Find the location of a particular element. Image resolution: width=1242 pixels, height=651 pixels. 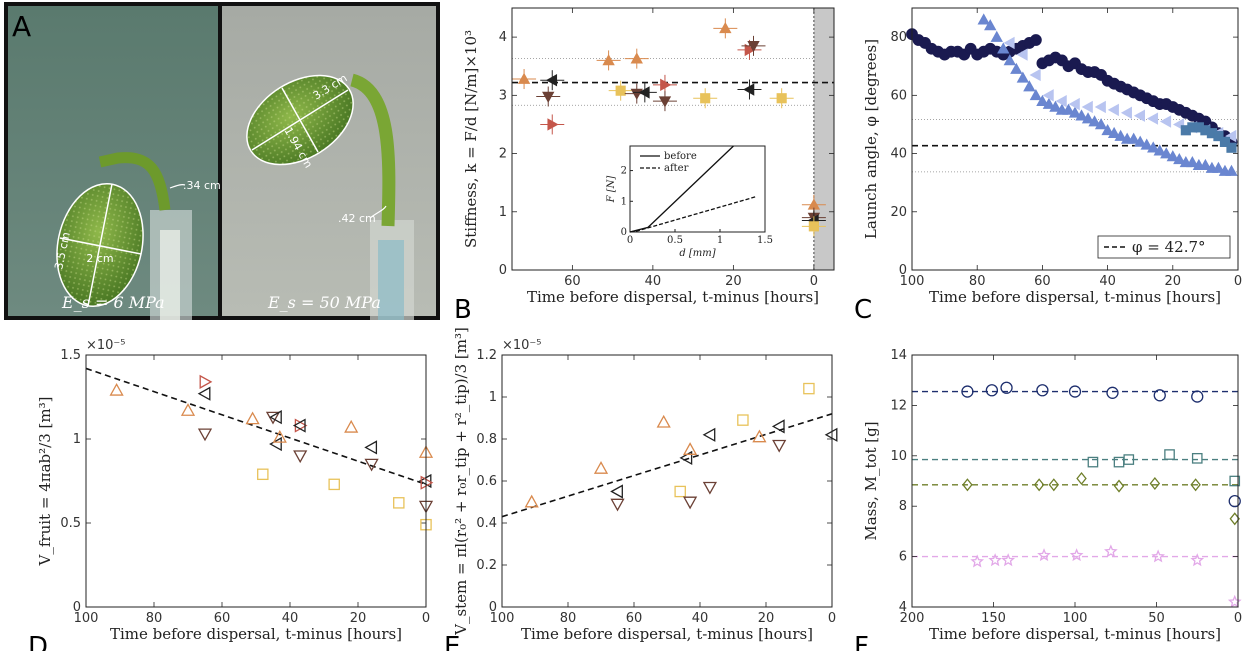

left-fruit-outline is located at coordinates (100, 245).